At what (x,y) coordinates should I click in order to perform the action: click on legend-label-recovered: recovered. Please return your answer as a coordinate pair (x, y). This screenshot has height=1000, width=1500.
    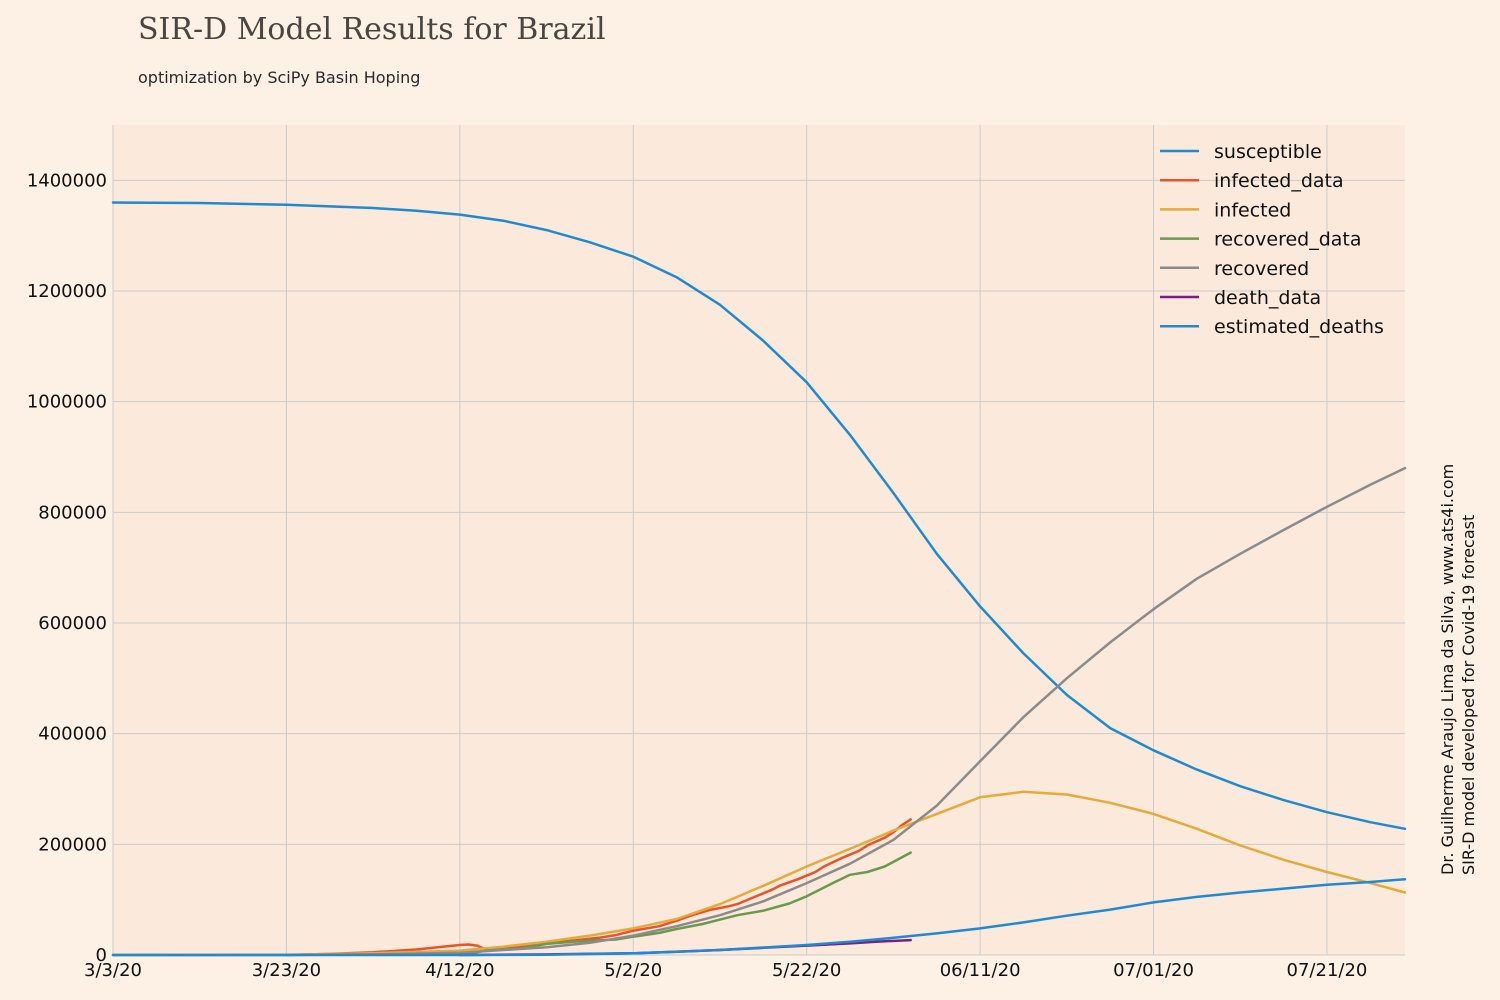
    Looking at the image, I should click on (1261, 269).